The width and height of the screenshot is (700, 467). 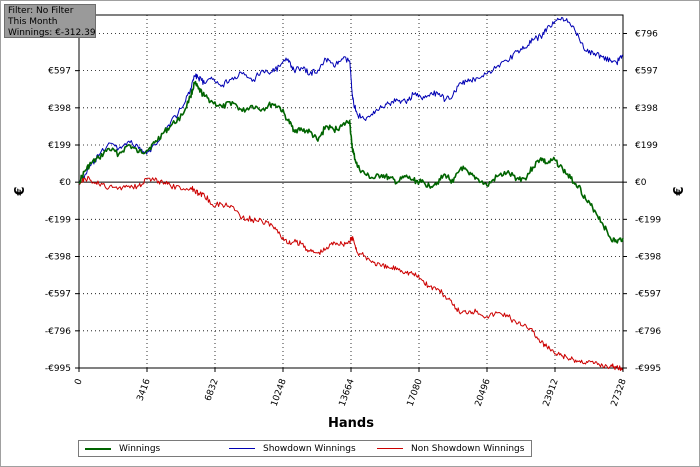 I want to click on x-tick-label: 0, so click(x=78, y=381).